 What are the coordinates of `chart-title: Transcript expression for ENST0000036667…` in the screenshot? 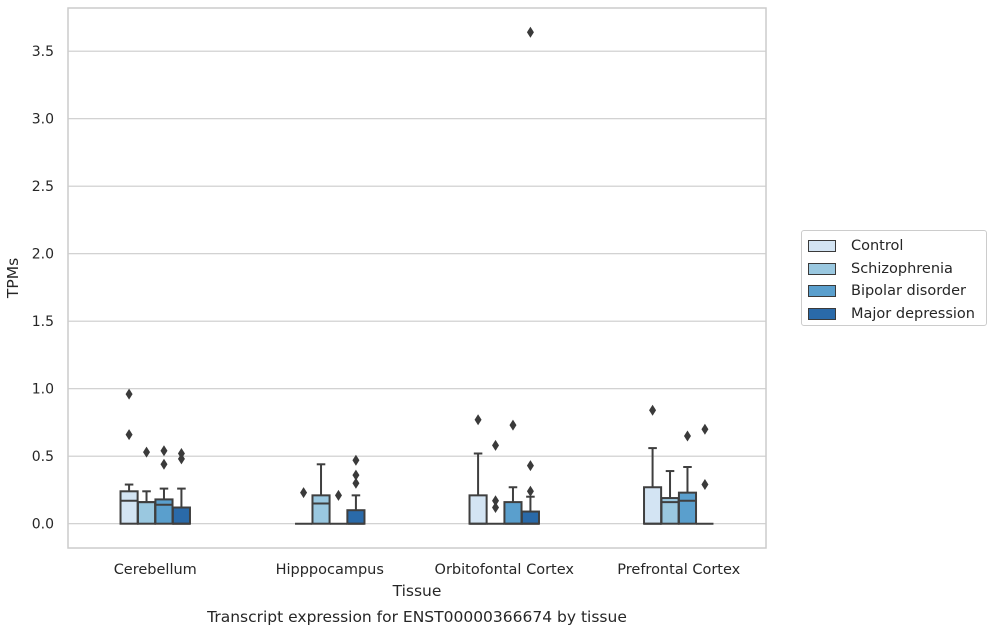 It's located at (416, 617).